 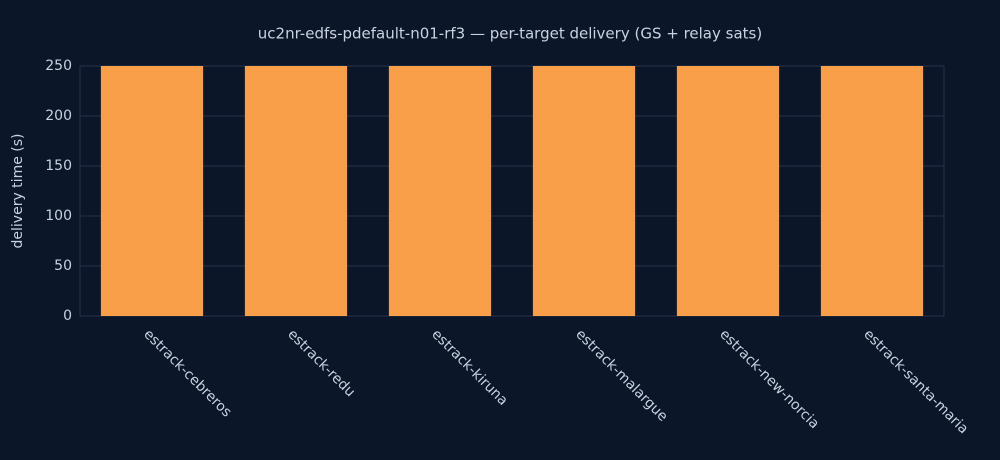 I want to click on y-tick-label: 100, so click(x=58, y=216).